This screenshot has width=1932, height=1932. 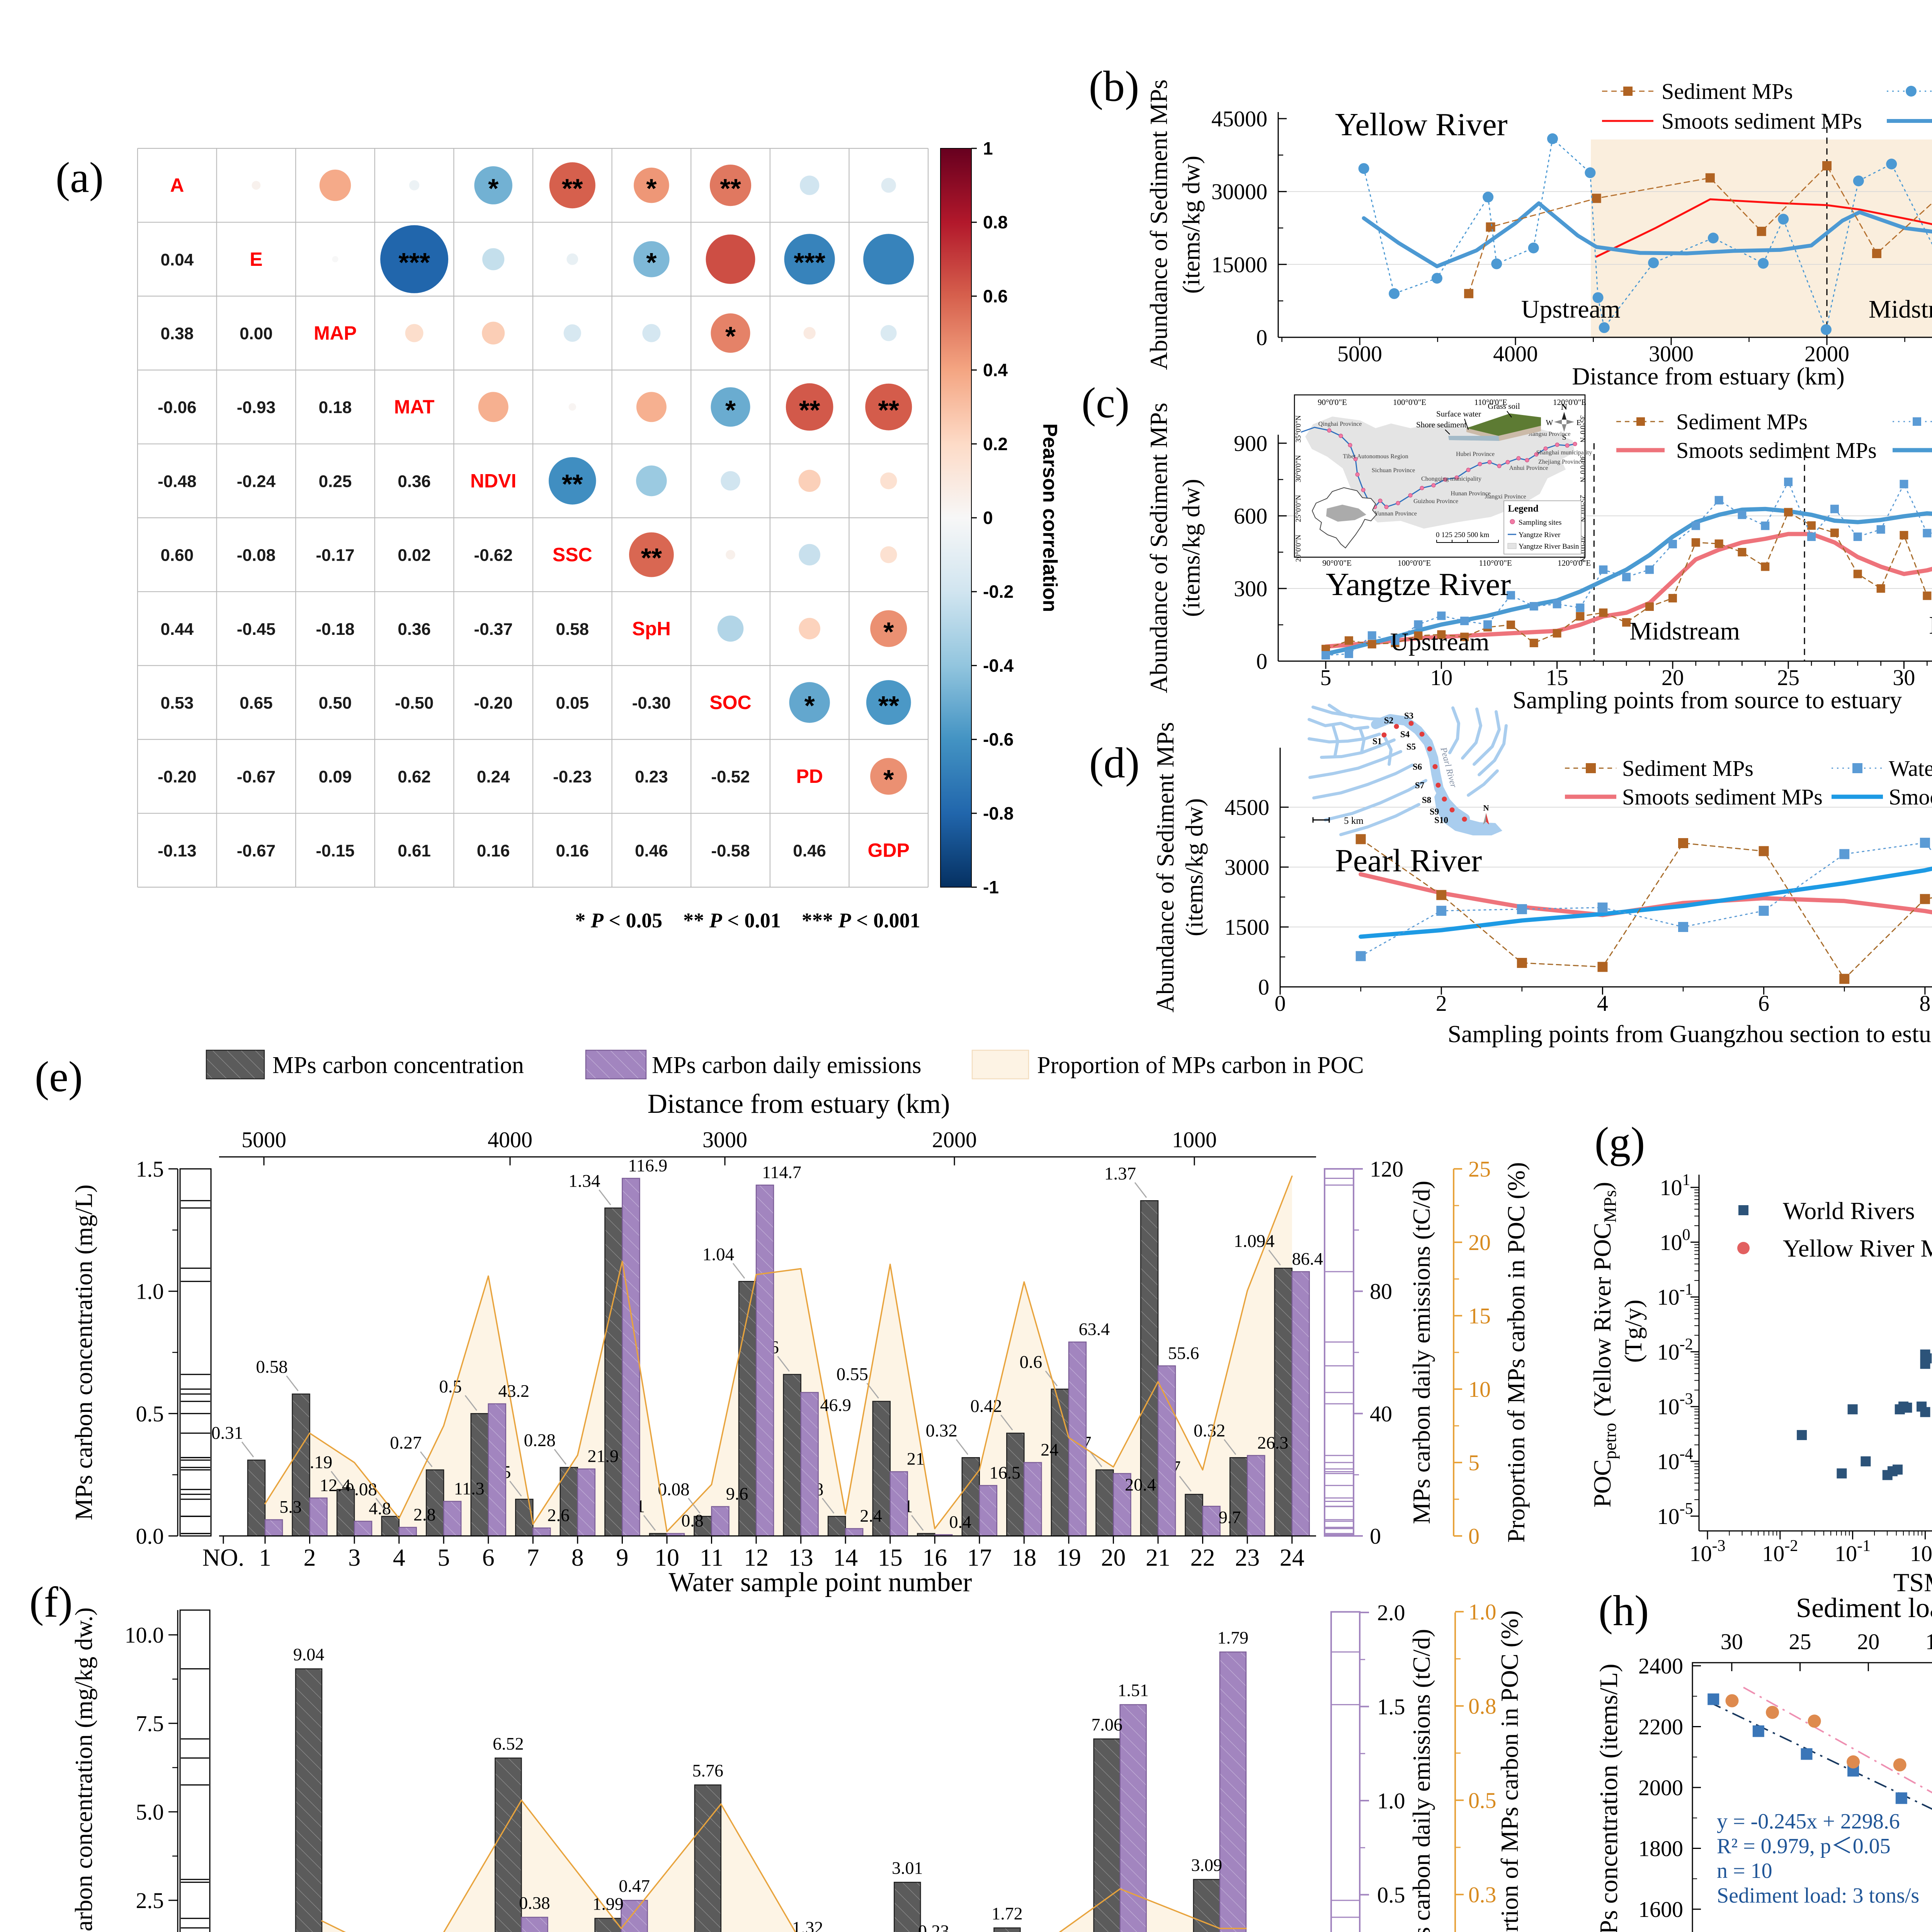 I want to click on svg-text: 20, so click(x=1480, y=1242).